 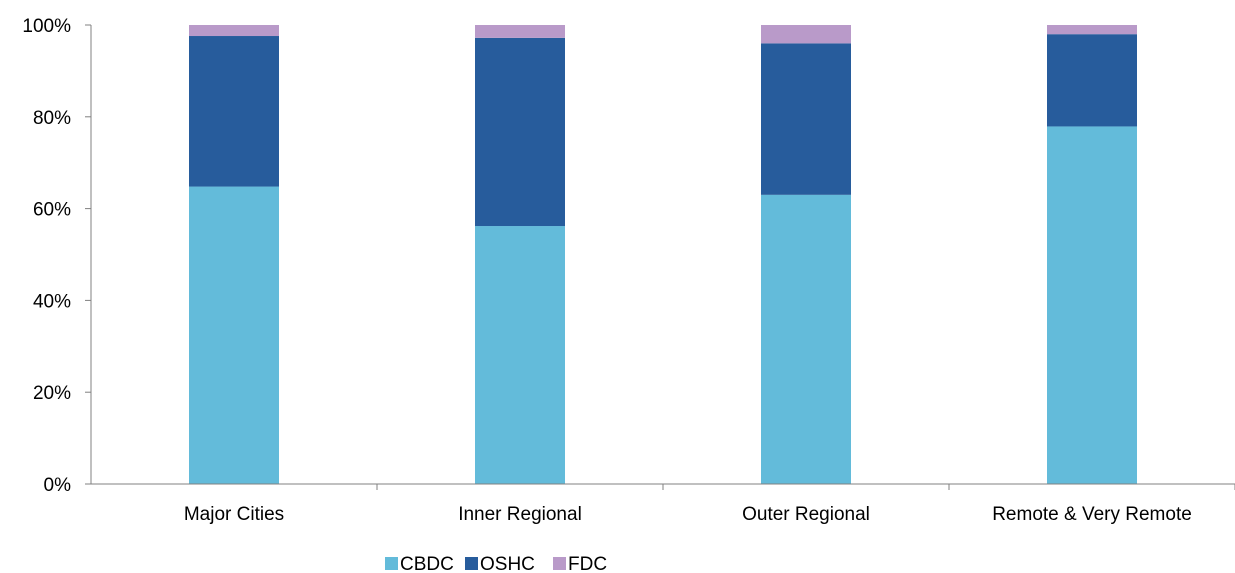 What do you see at coordinates (58, 485) in the screenshot?
I see `y-tick-label: 0%` at bounding box center [58, 485].